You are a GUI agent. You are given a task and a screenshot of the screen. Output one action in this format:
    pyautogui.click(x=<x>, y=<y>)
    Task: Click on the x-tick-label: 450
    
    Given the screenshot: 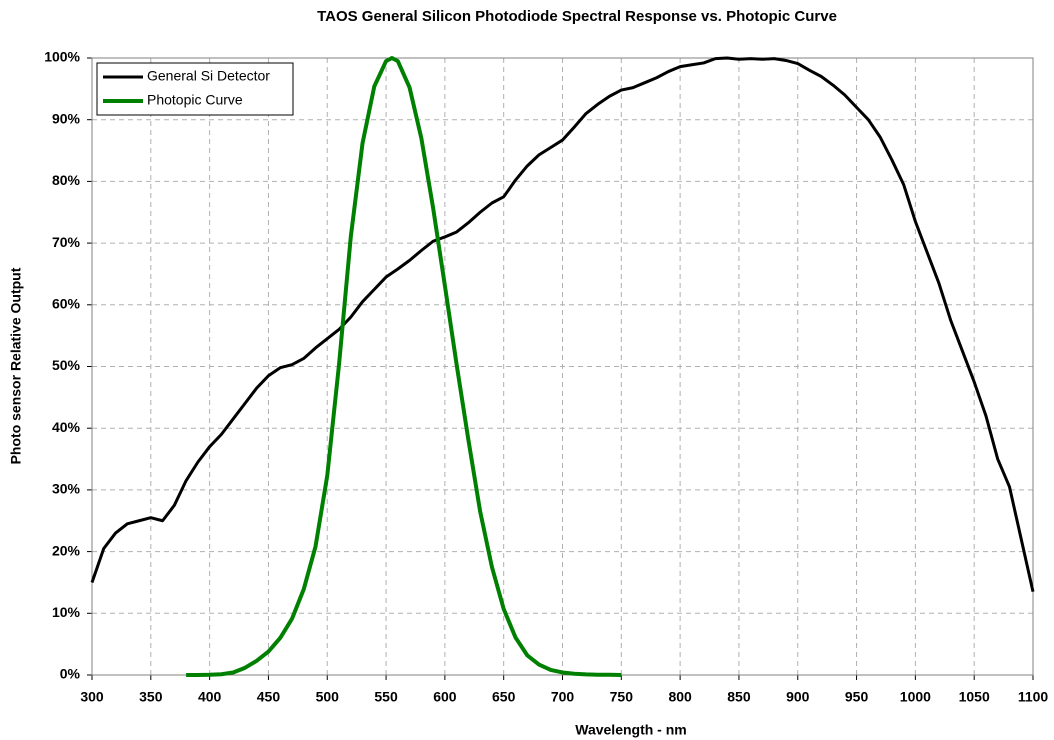 What is the action you would take?
    pyautogui.click(x=269, y=697)
    